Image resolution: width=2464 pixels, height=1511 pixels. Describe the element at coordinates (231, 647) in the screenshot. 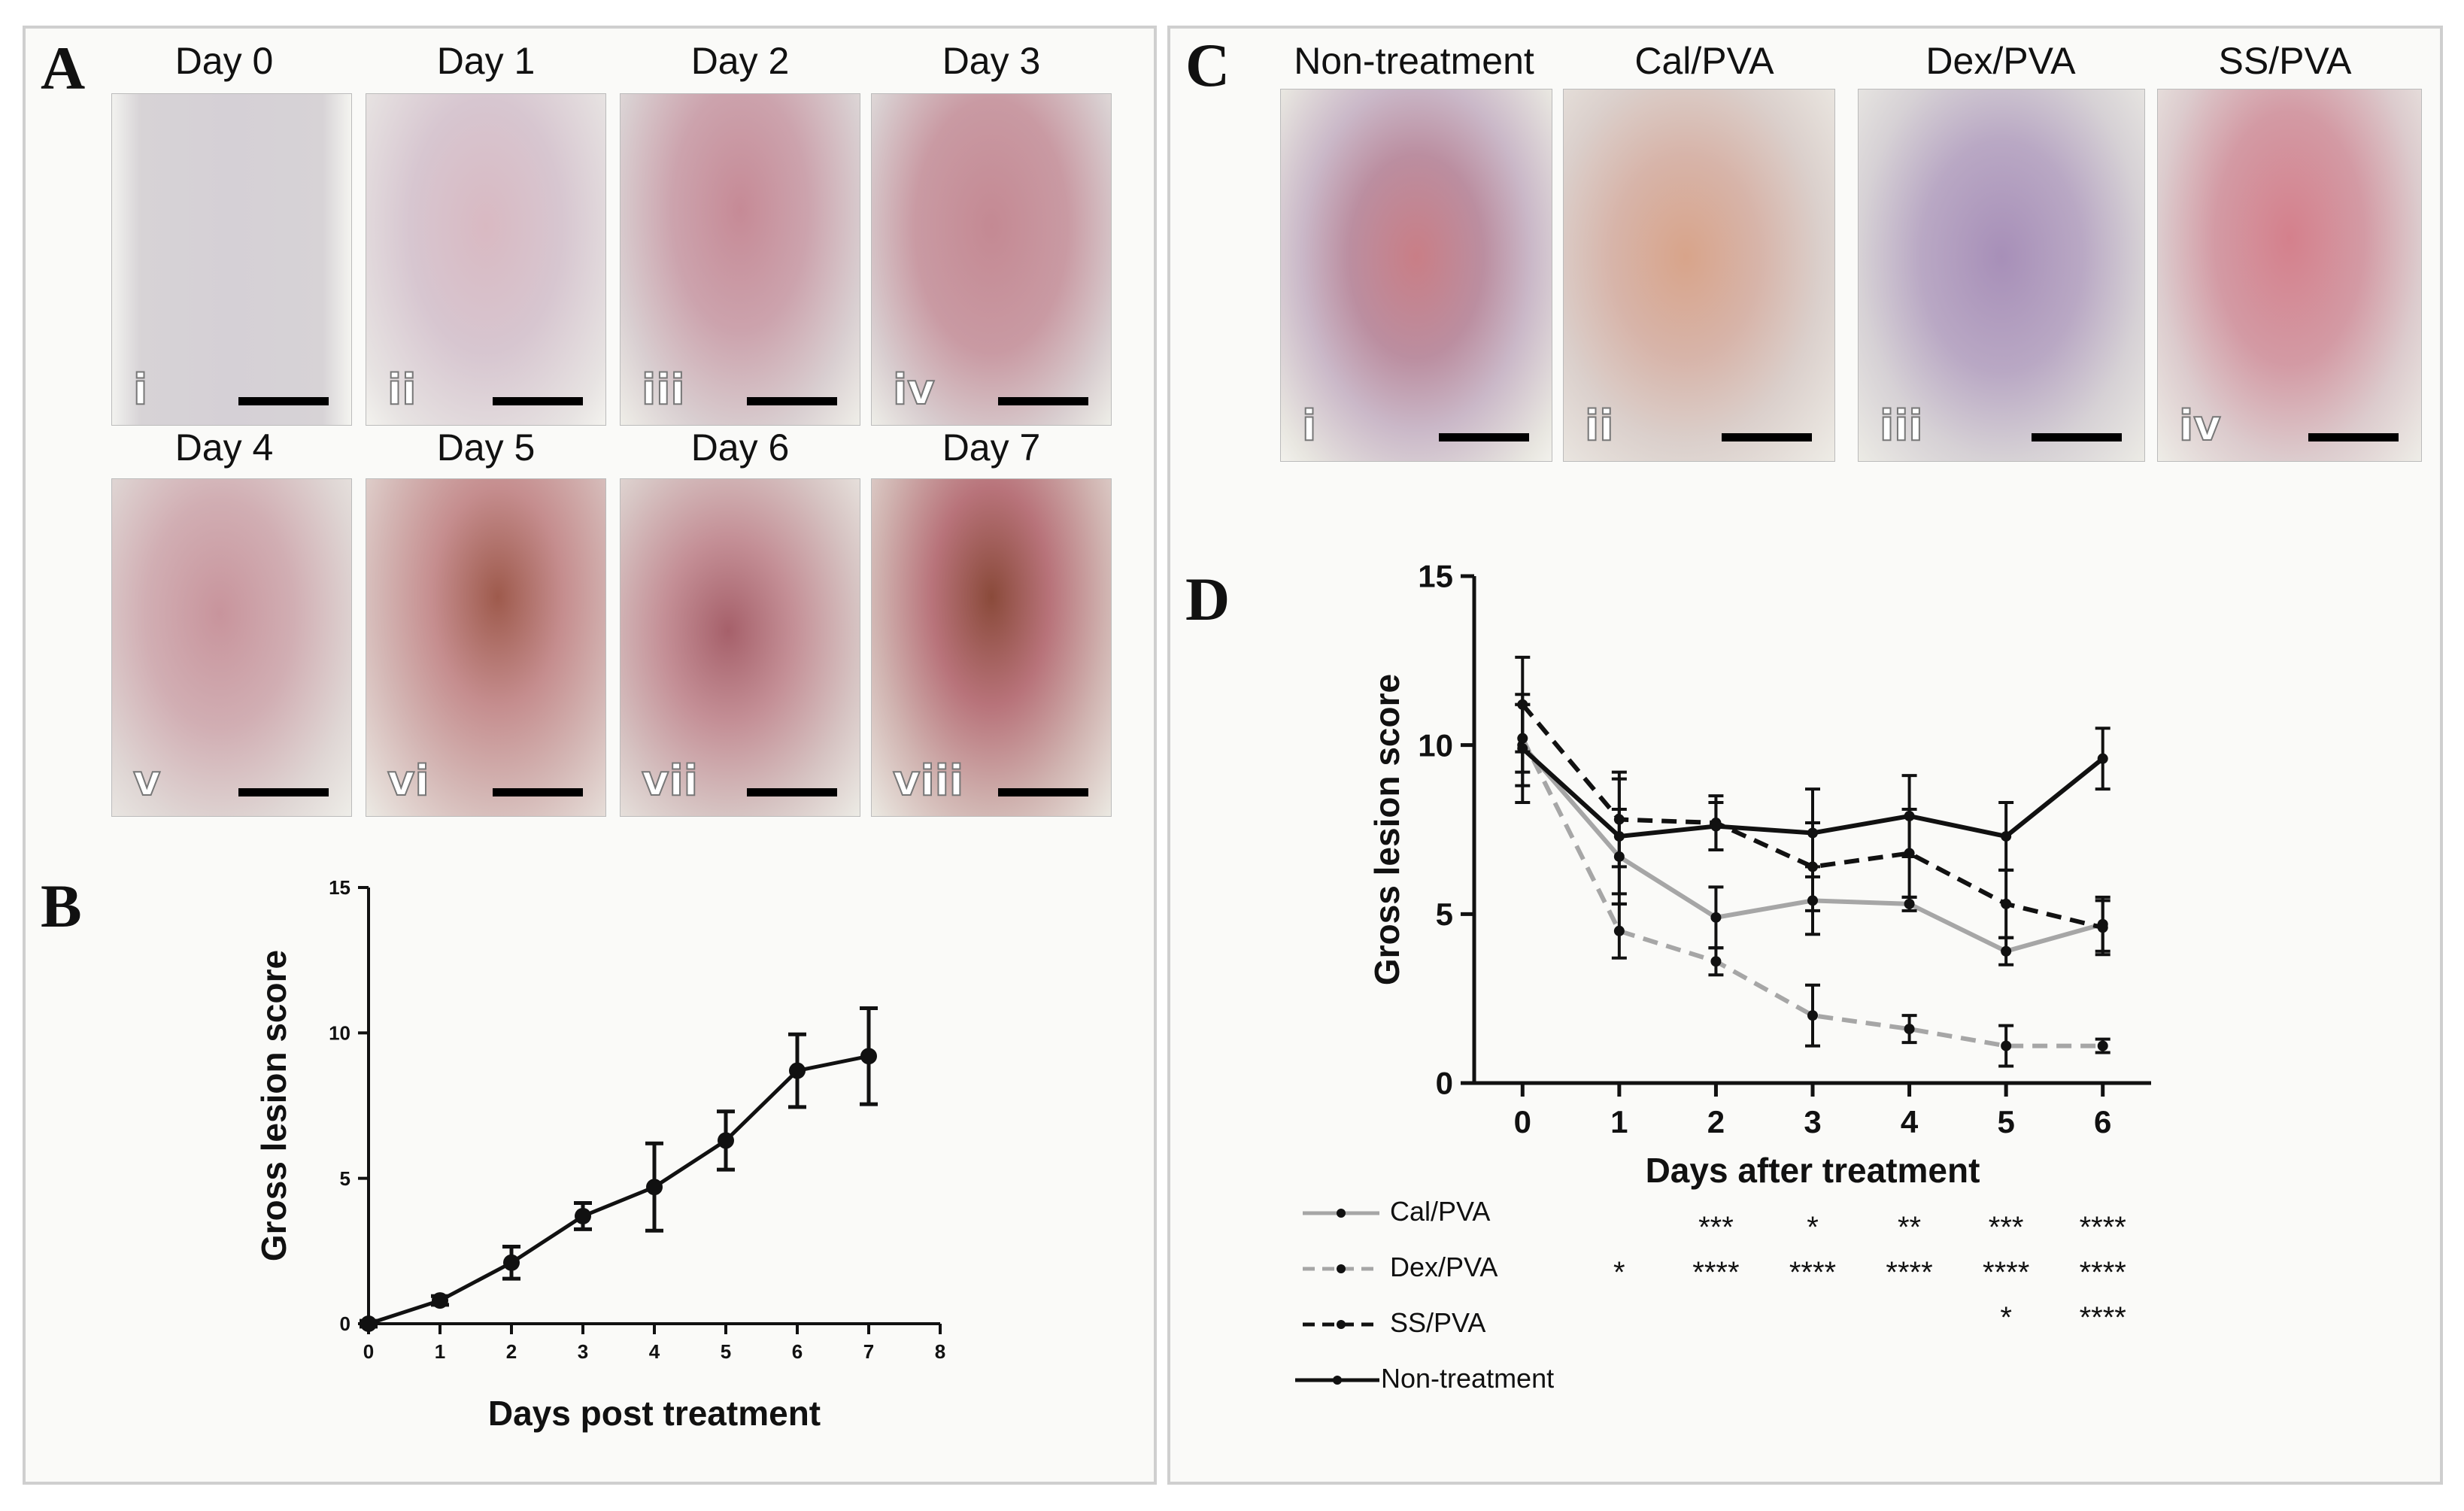

I see `skin-photo-day-4: v` at that location.